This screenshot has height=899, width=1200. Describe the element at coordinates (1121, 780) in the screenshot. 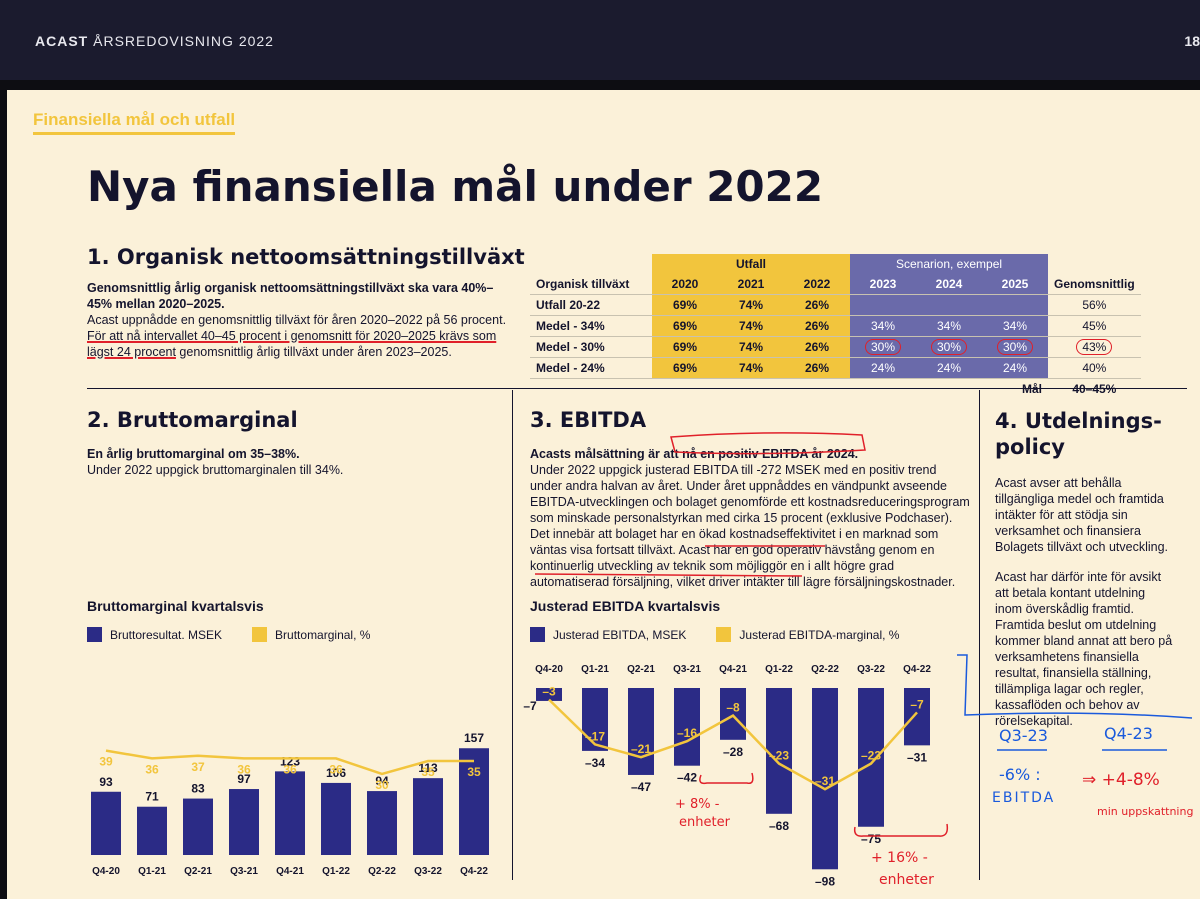

I see `ink-arrow: ⇒ +4-8%` at that location.